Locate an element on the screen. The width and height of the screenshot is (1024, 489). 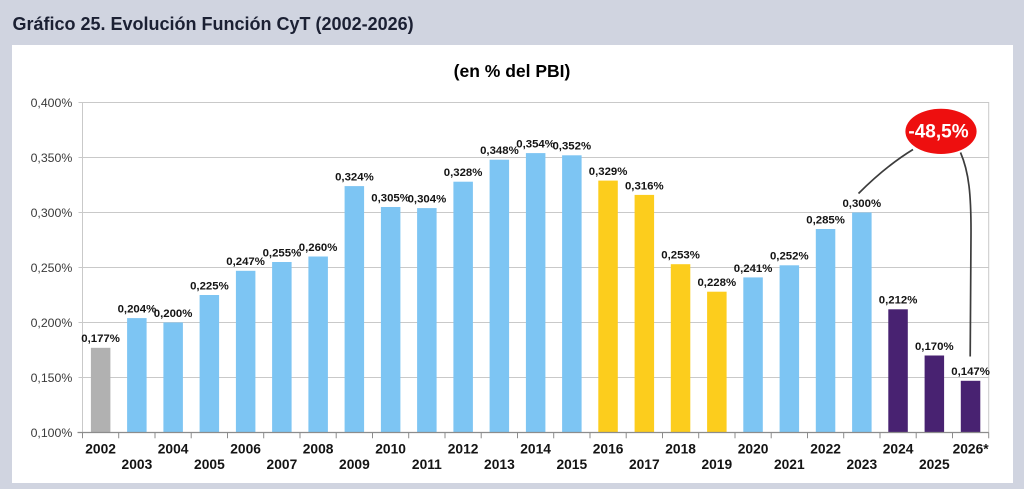
svg-text: 2013 is located at coordinates (499, 464).